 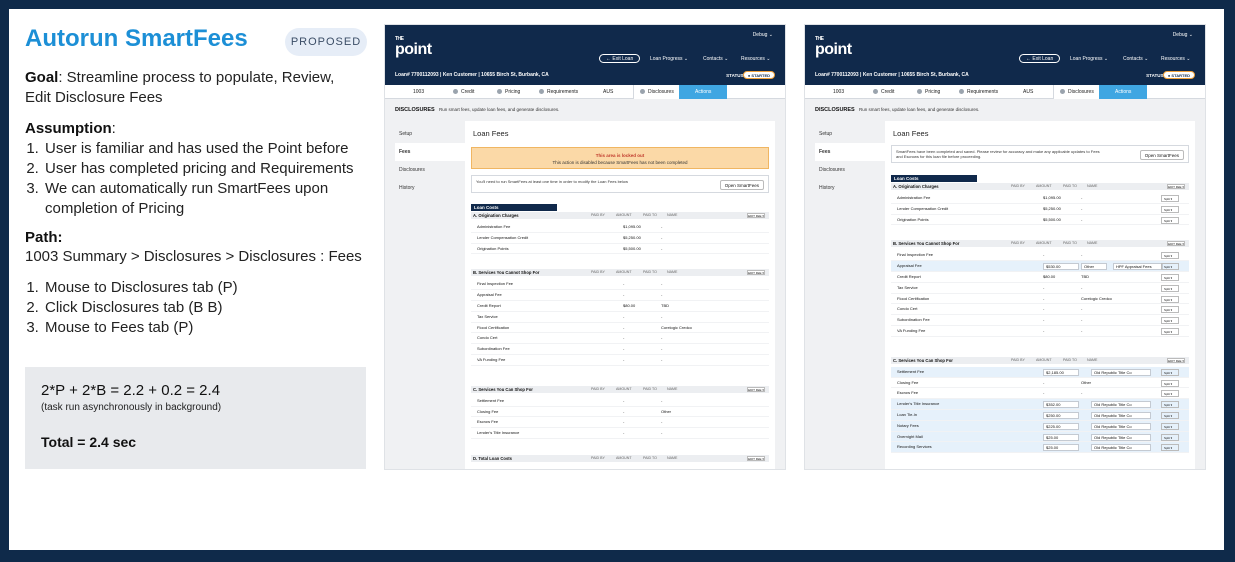 I want to click on mockup-text: Condo Cert, so click(x=907, y=309).